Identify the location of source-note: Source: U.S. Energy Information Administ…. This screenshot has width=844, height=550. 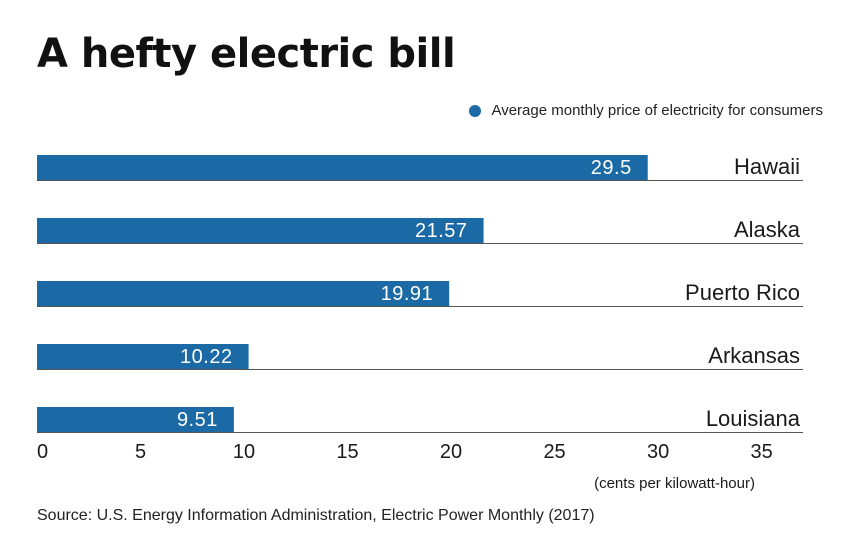
(316, 515).